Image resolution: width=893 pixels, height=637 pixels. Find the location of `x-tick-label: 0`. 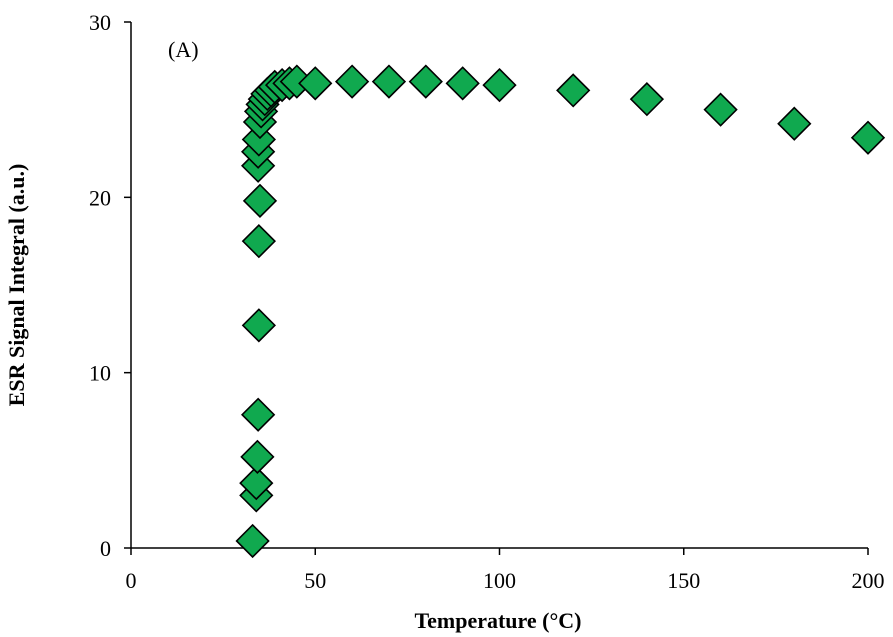

x-tick-label: 0 is located at coordinates (131, 580).